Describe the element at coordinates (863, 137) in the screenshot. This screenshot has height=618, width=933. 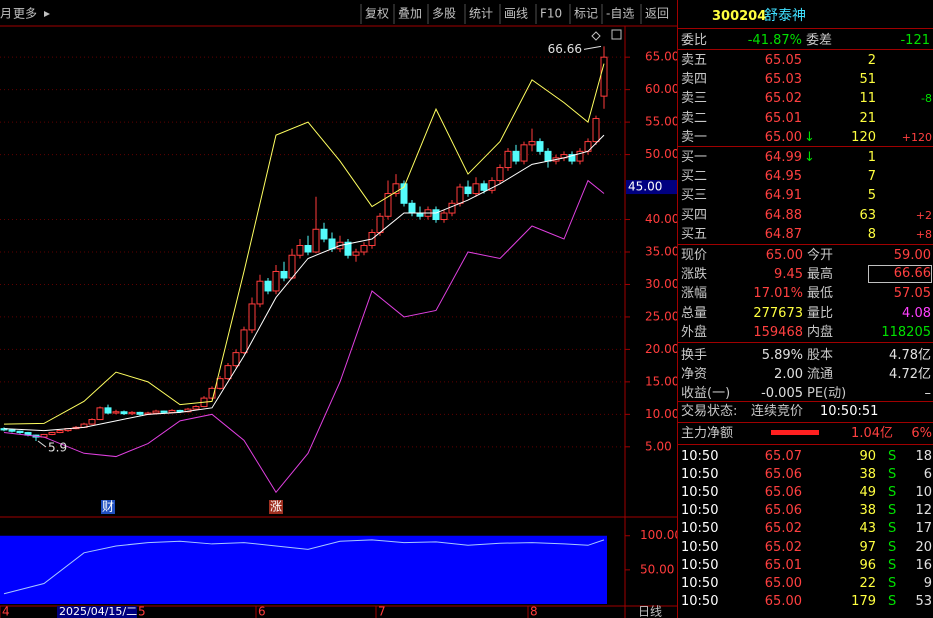
I see `book-volume: 120` at that location.